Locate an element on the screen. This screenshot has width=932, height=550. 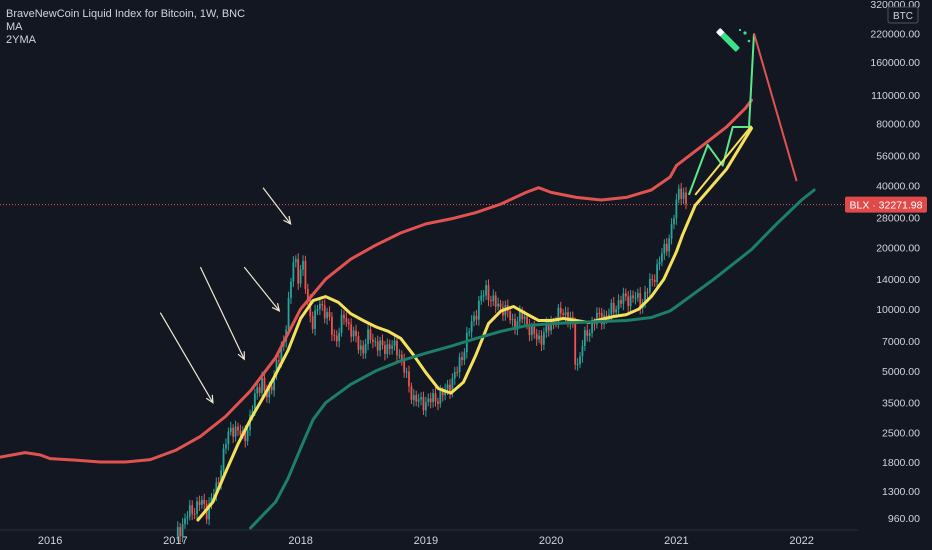
indicator-ma: MA is located at coordinates (14, 27).